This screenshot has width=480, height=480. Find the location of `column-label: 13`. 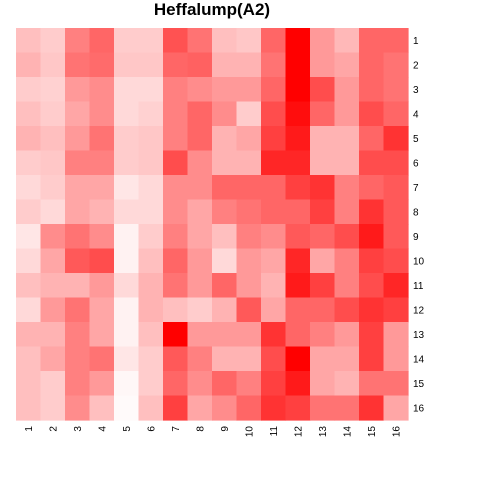

column-label: 13 is located at coordinates (323, 432).